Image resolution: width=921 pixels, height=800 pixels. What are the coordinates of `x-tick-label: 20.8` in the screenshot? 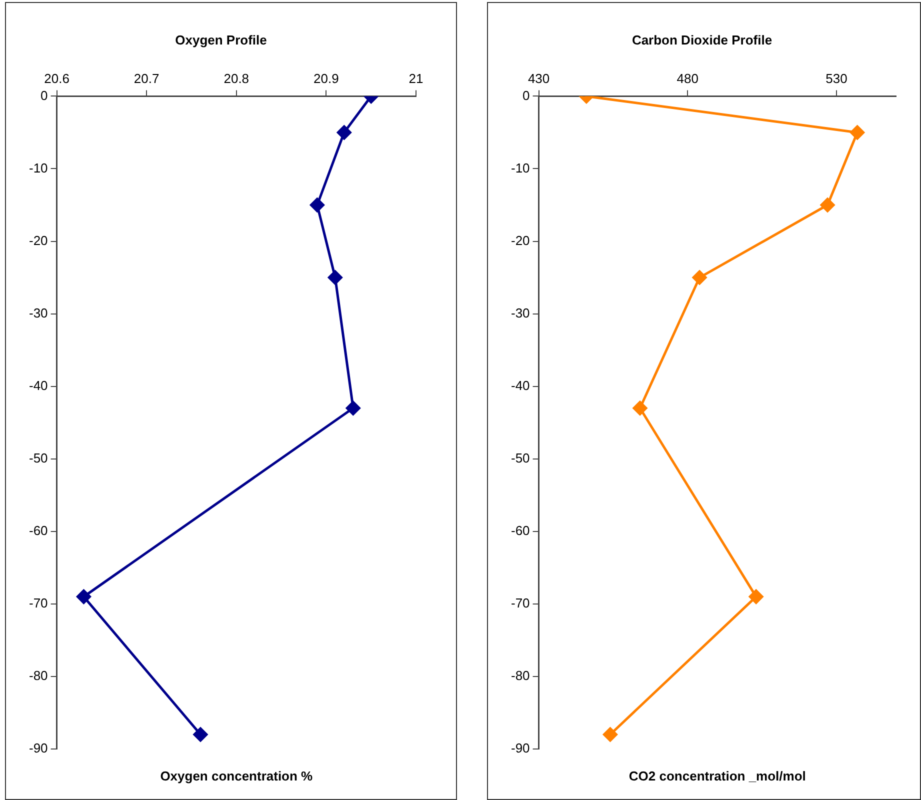 It's located at (237, 78).